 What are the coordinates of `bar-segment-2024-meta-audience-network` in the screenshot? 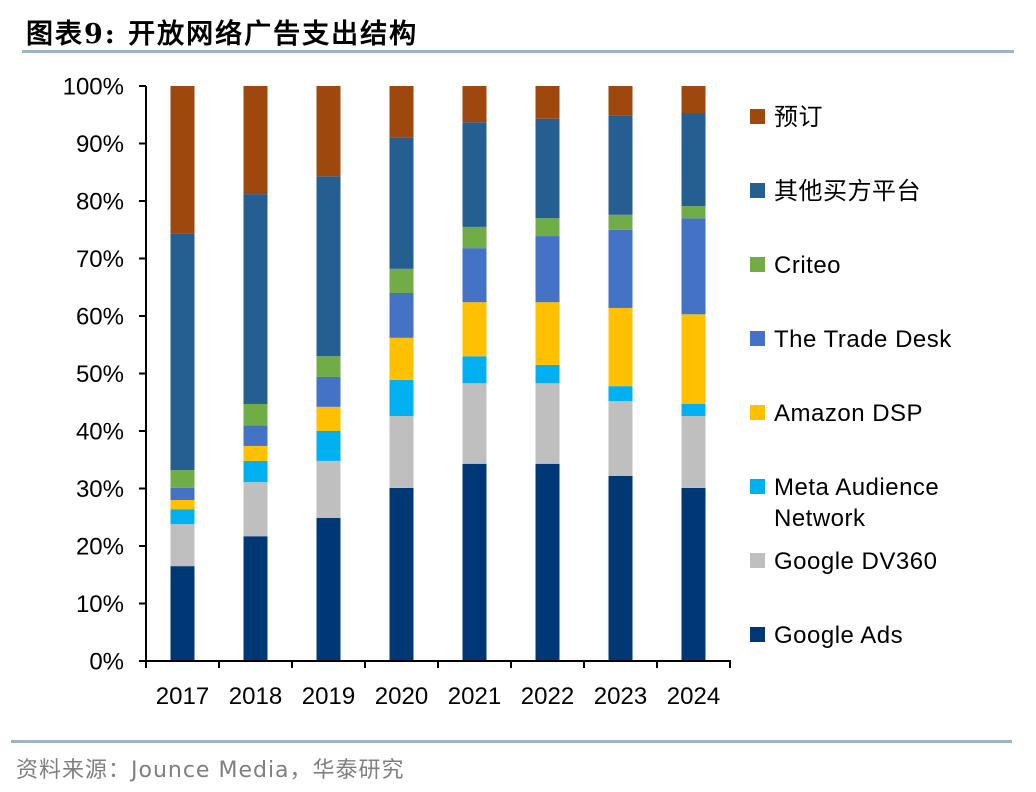 It's located at (693, 410).